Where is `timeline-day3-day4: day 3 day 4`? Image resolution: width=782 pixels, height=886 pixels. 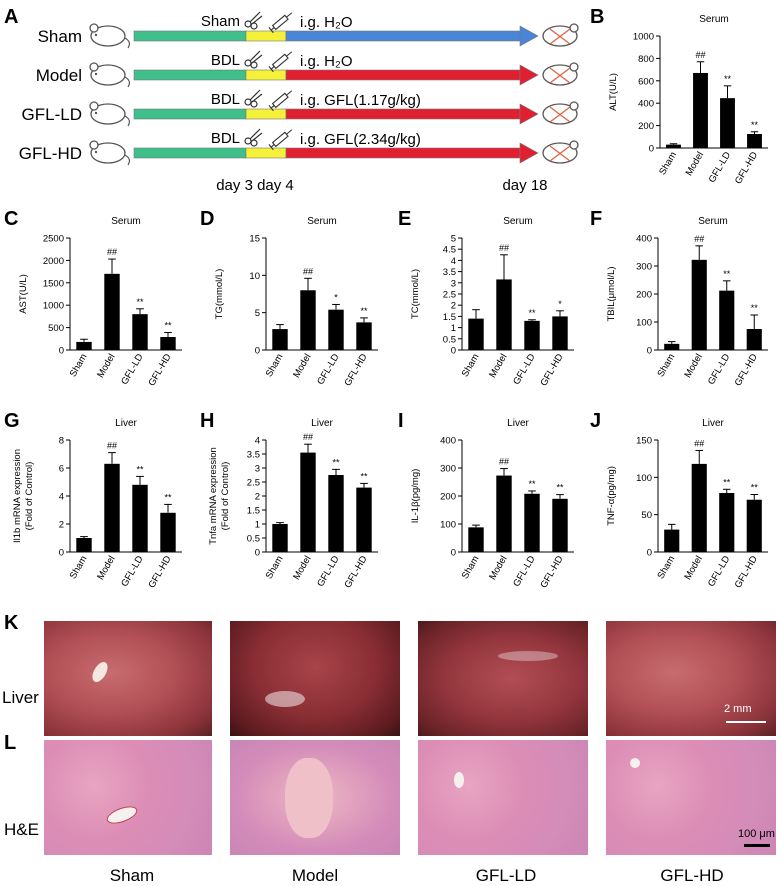 timeline-day3-day4: day 3 day 4 is located at coordinates (255, 185).